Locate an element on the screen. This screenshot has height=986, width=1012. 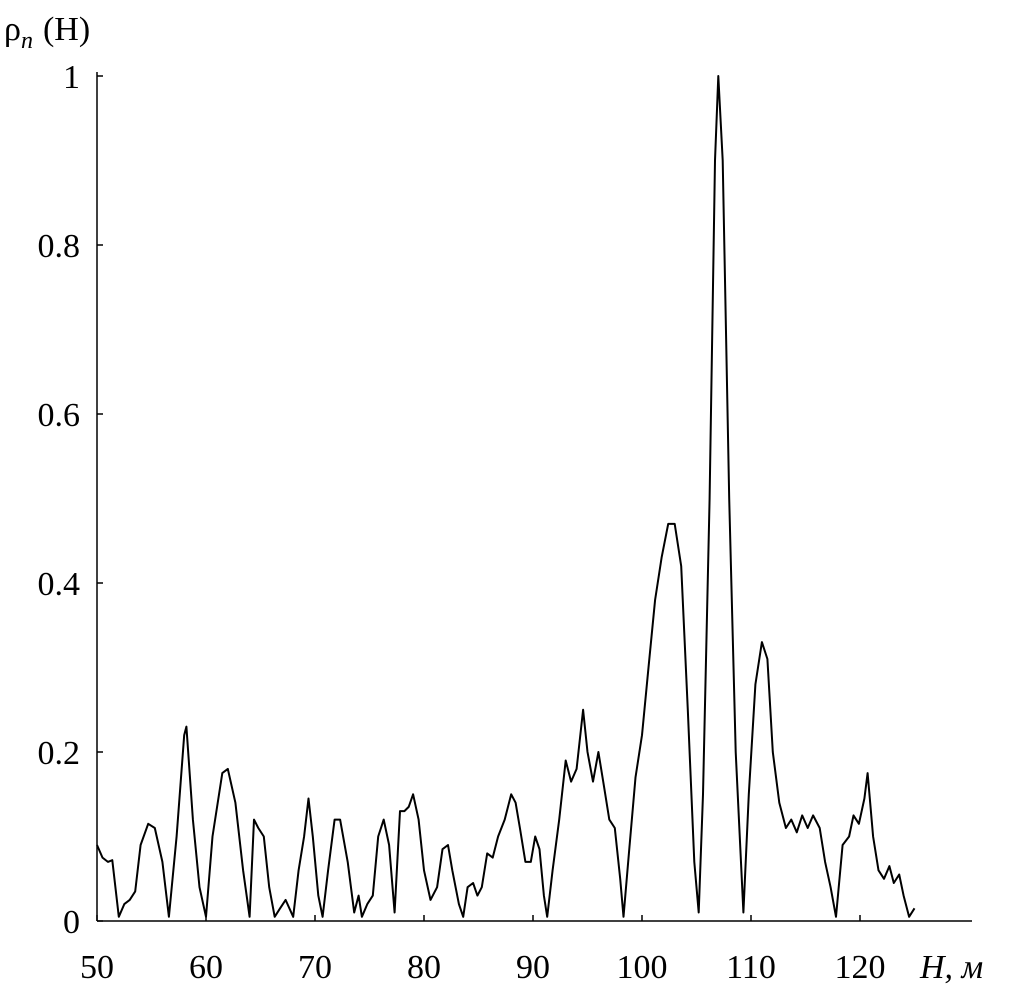
y-label-symbol: ρ is located at coordinates (12, 29).